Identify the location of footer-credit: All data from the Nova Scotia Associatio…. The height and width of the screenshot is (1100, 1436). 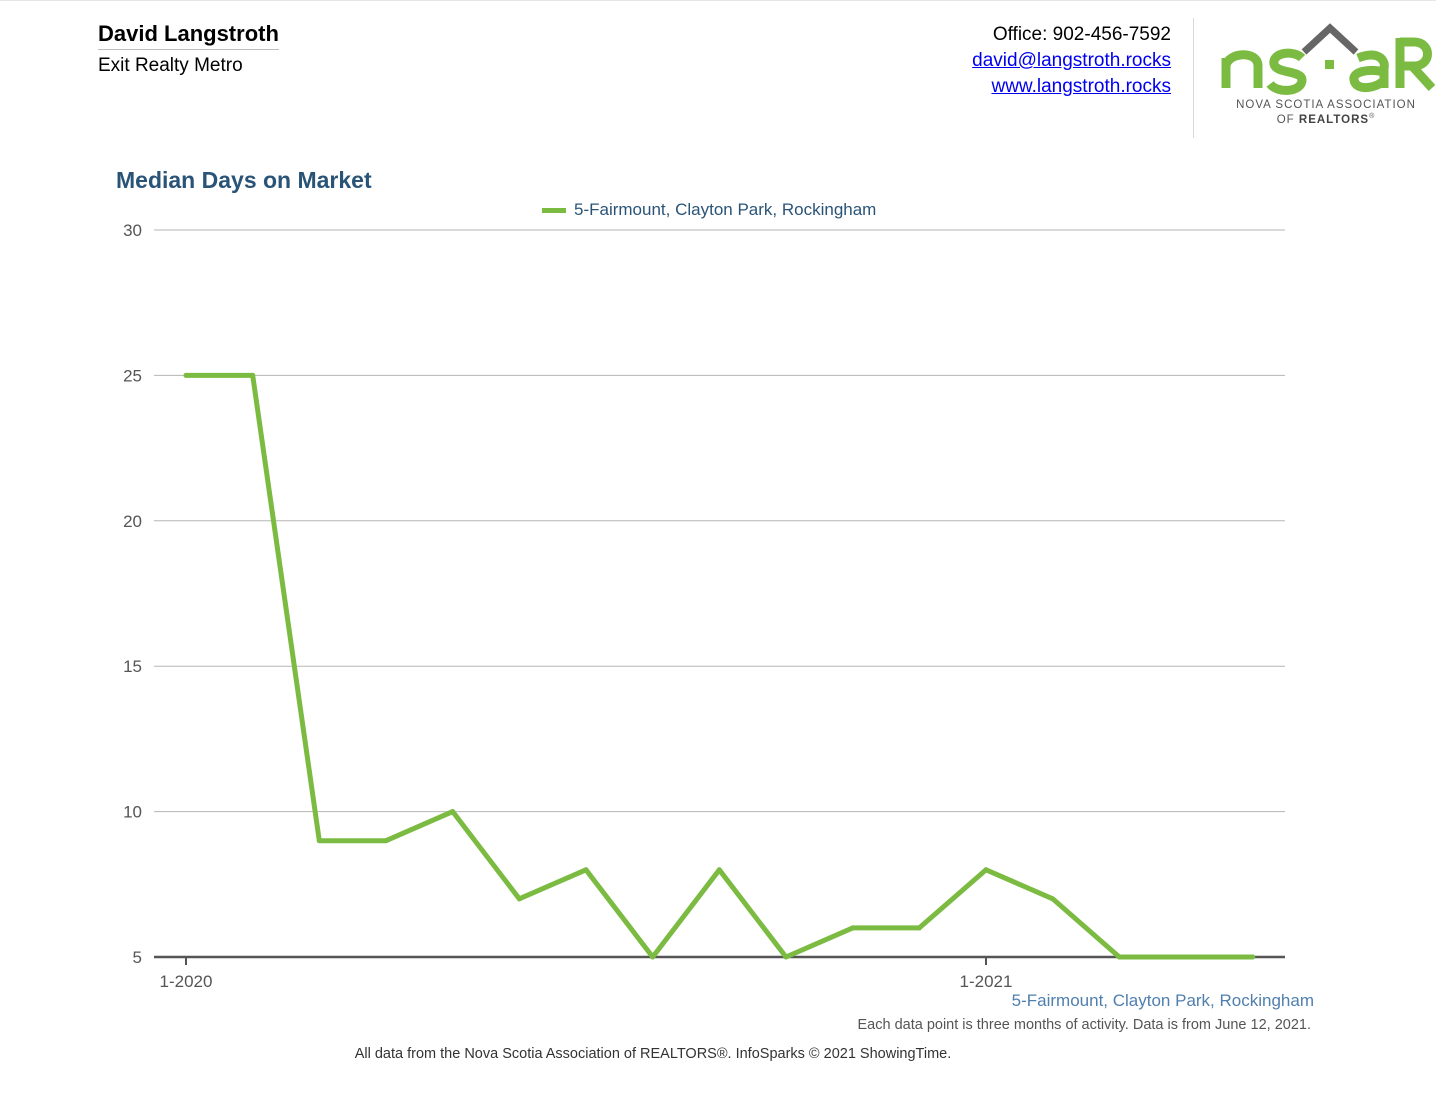
(653, 1054).